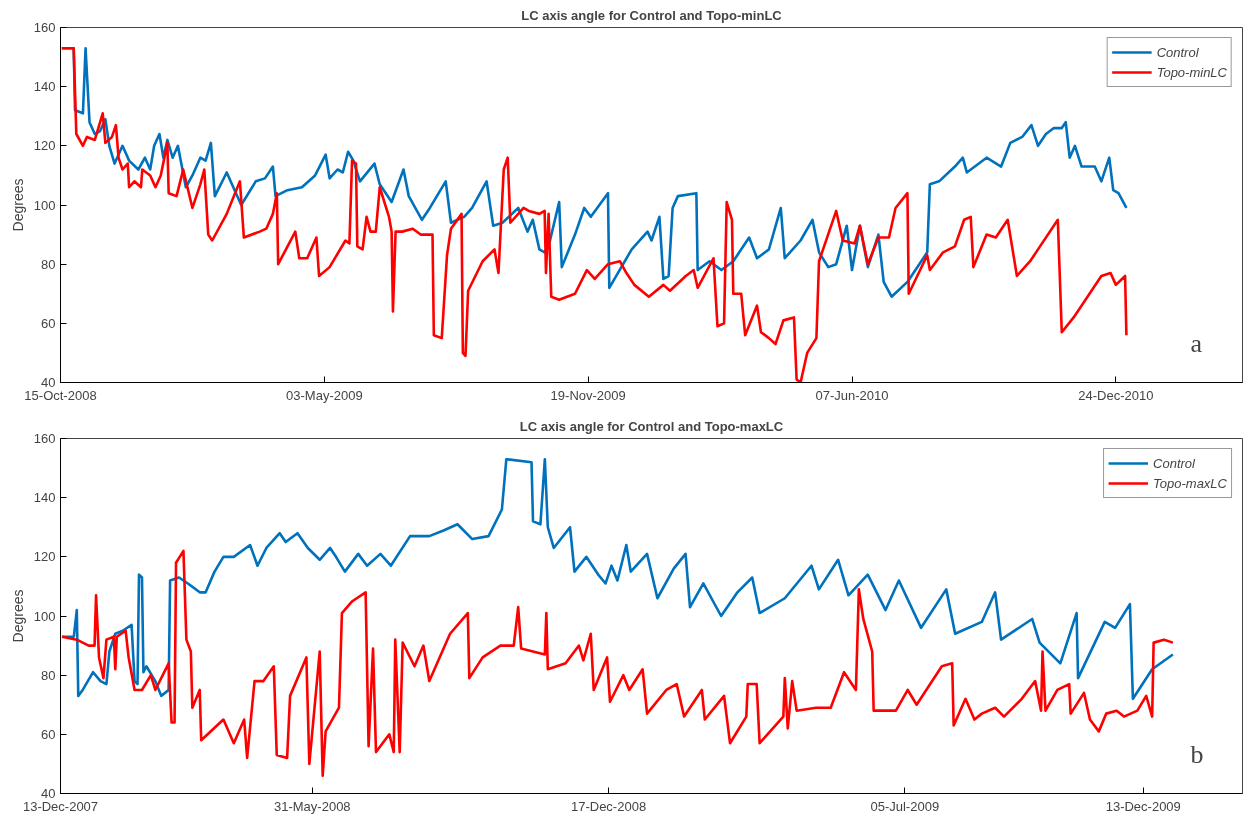 The height and width of the screenshot is (826, 1258). Describe the element at coordinates (60, 806) in the screenshot. I see `x-tick-label: 13-Dec-2007` at that location.